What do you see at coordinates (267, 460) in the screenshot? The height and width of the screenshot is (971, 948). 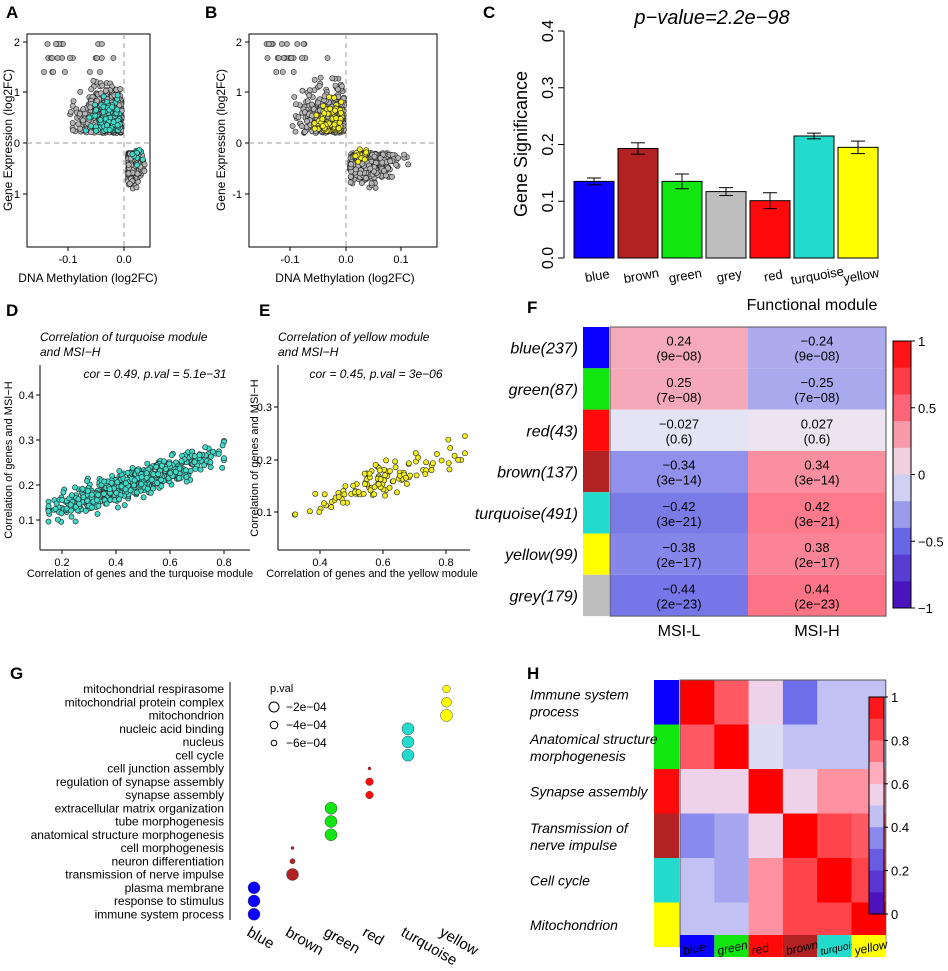 I see `panel-e-yticks: 0.3 0.2 0.1` at bounding box center [267, 460].